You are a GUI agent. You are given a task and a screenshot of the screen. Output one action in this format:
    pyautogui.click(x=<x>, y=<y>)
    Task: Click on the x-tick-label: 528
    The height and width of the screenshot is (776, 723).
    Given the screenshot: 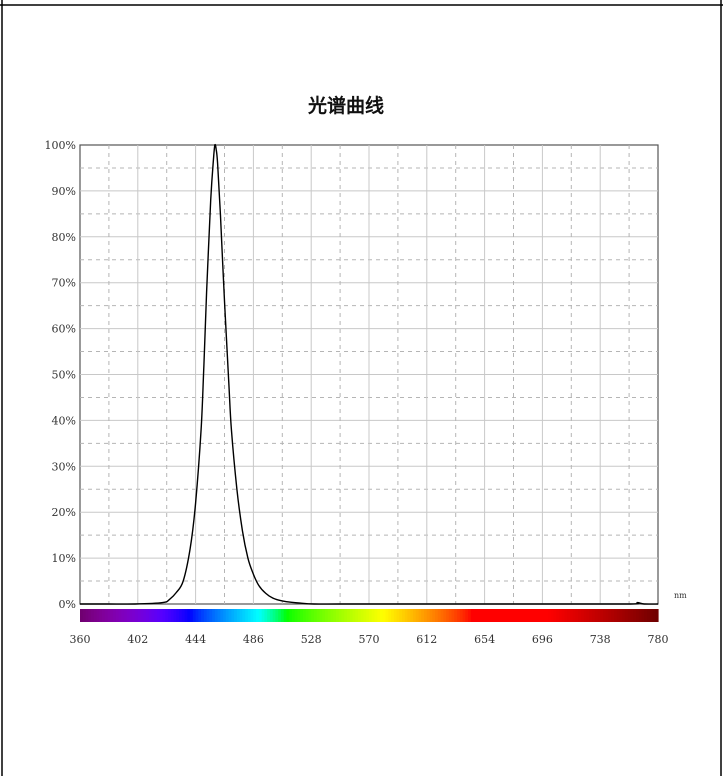 What is the action you would take?
    pyautogui.click(x=311, y=639)
    